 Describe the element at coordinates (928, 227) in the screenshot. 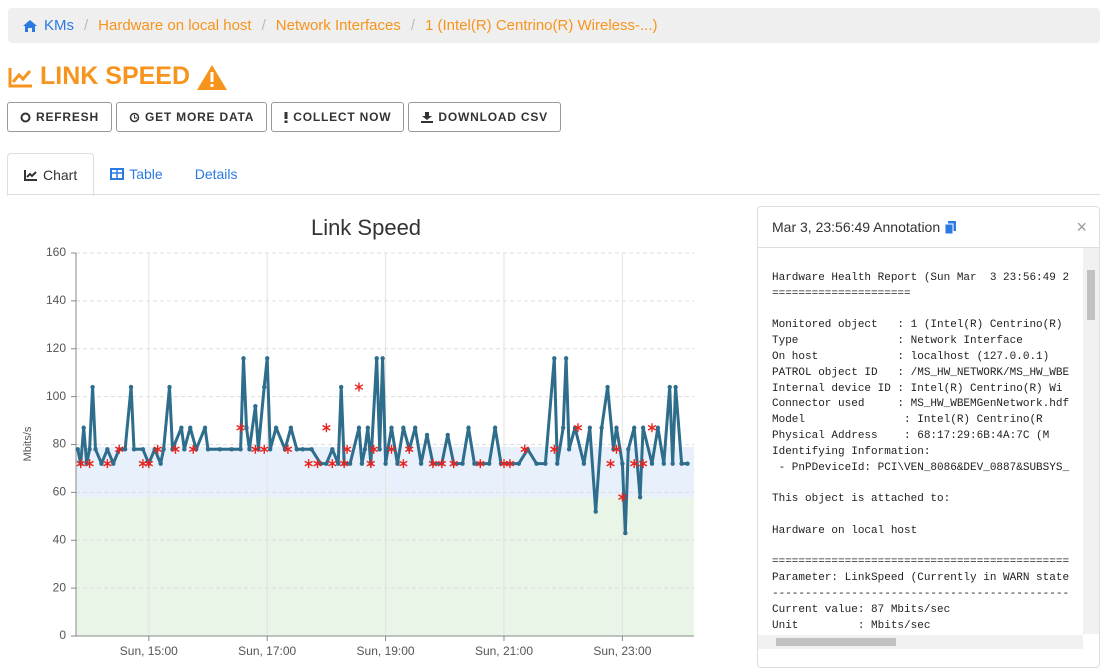

I see `panel-header: Mar 3, 23:56:49 Annotation` at that location.